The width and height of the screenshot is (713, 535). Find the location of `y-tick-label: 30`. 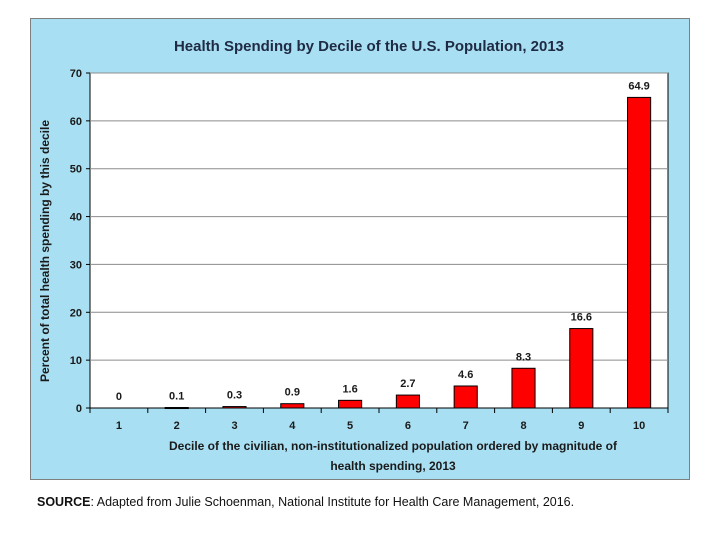

y-tick-label: 30 is located at coordinates (76, 265).